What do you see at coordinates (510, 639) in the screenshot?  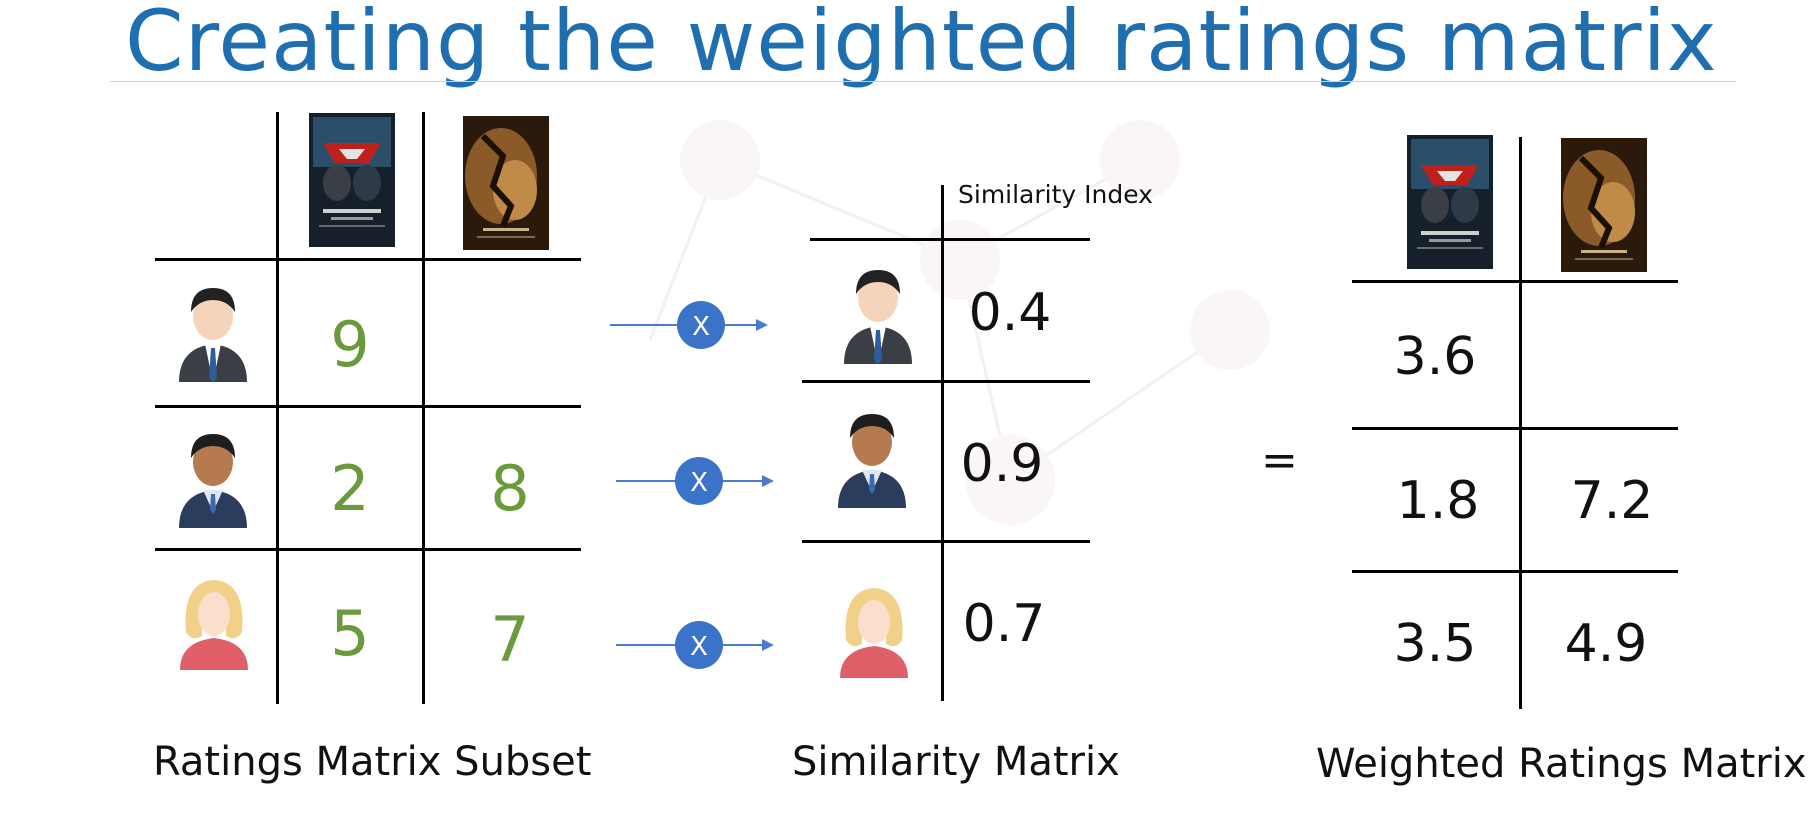 I see `rating-cell: 7` at bounding box center [510, 639].